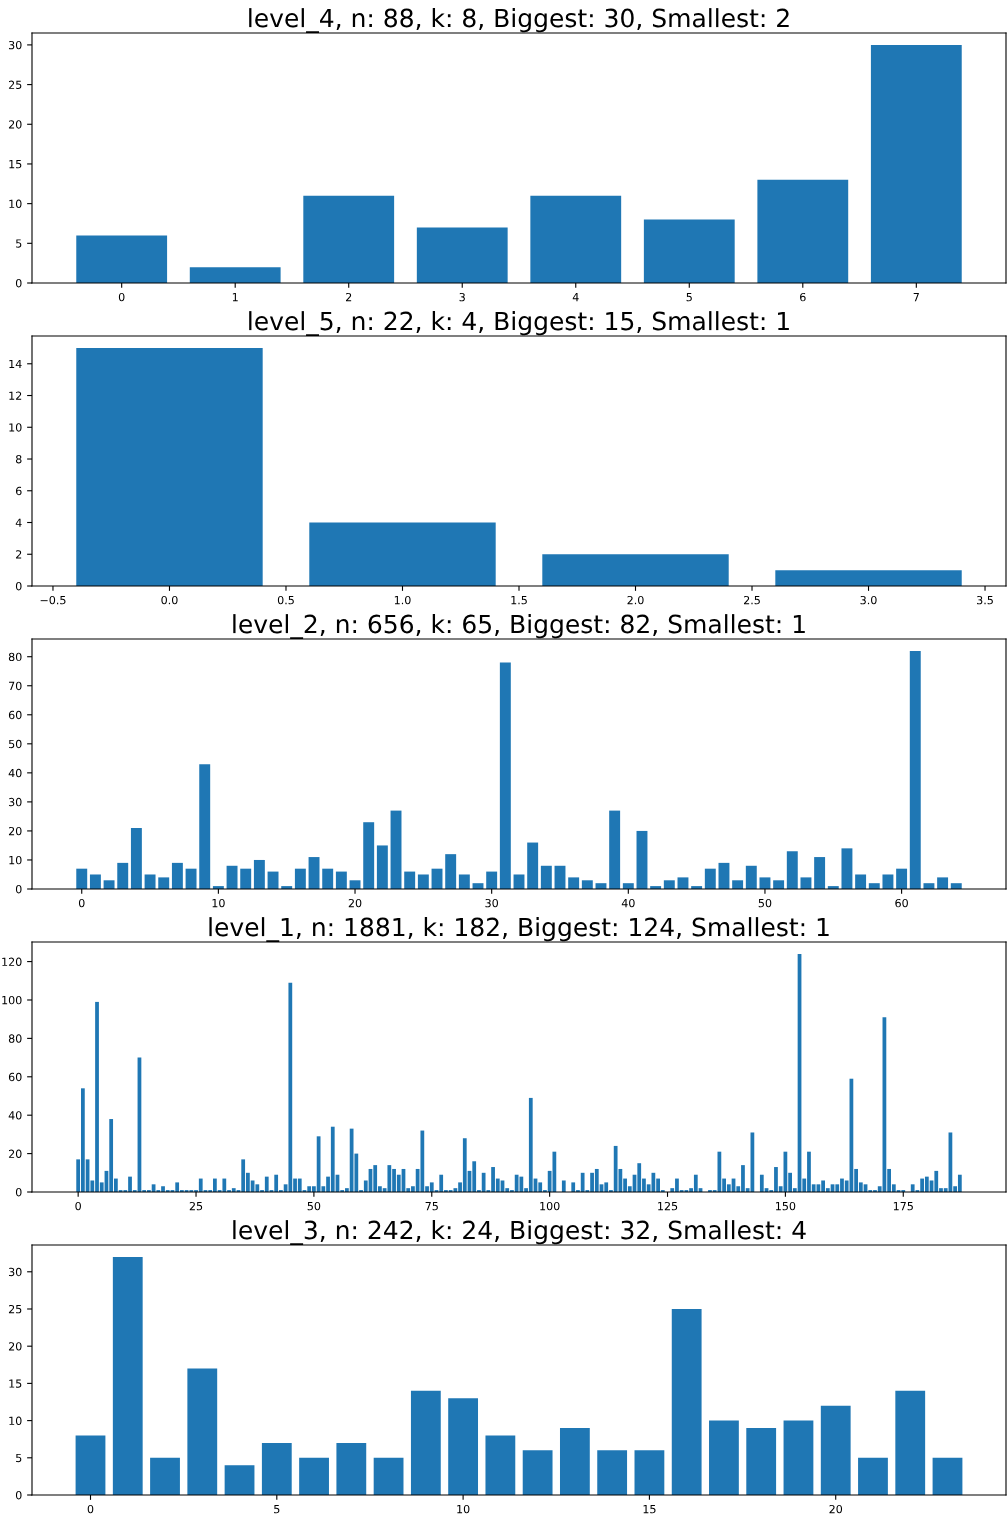 The height and width of the screenshot is (1526, 1008). I want to click on x-tick-label: 2, so click(349, 297).